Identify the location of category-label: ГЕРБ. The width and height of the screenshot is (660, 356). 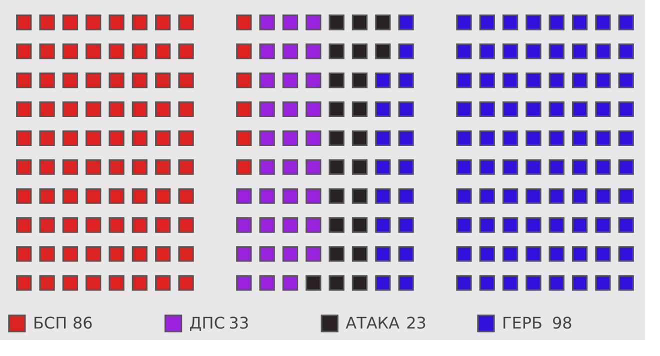
(522, 322).